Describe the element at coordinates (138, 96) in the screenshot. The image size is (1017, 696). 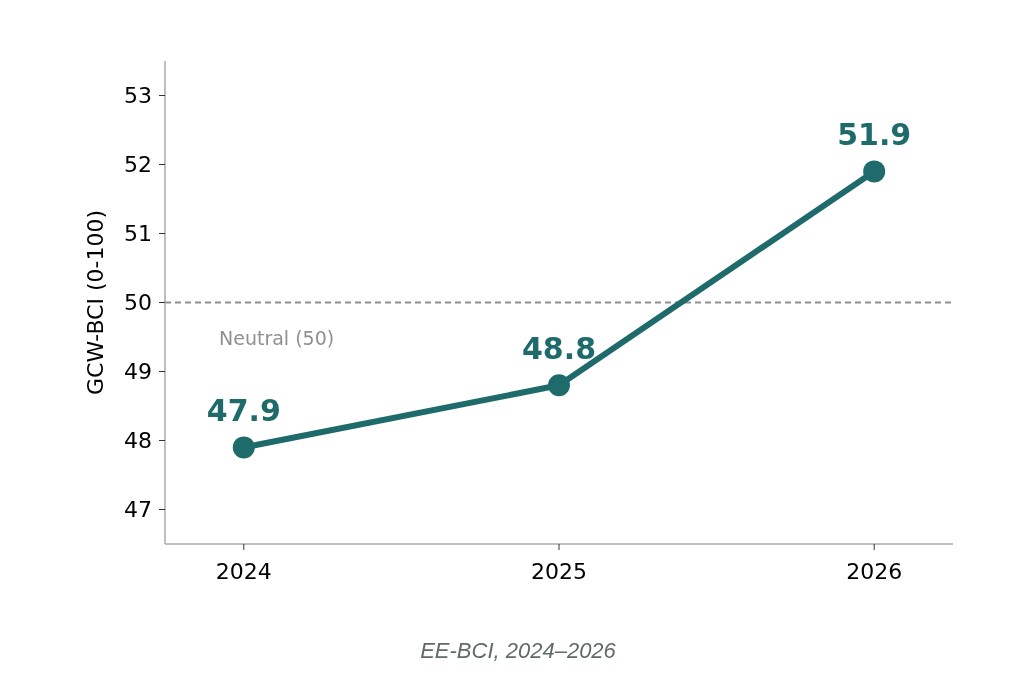
I see `y-tick-label: 53` at that location.